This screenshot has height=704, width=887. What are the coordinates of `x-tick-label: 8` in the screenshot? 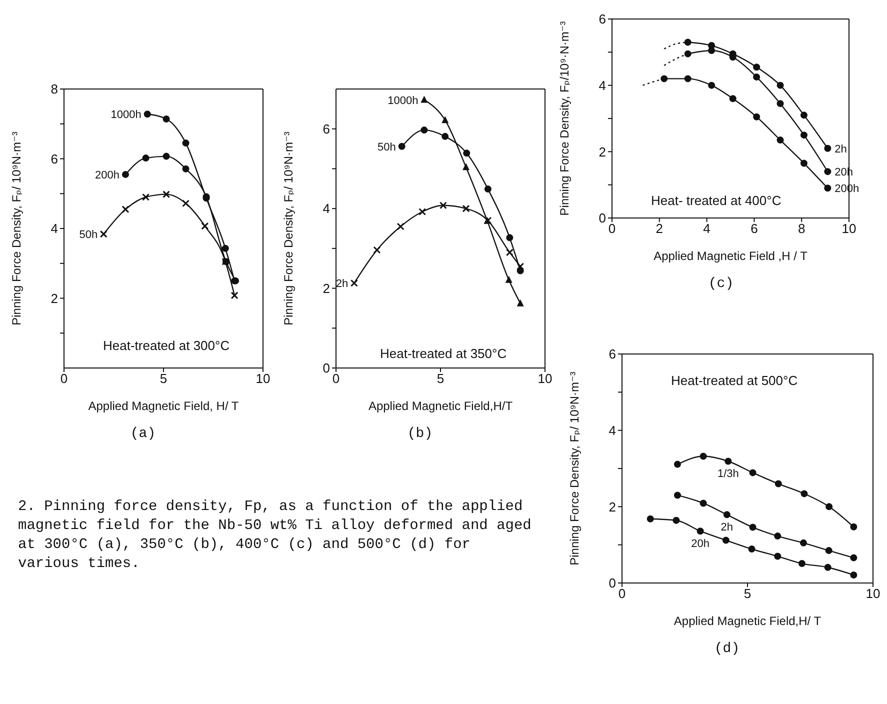 It's located at (802, 228).